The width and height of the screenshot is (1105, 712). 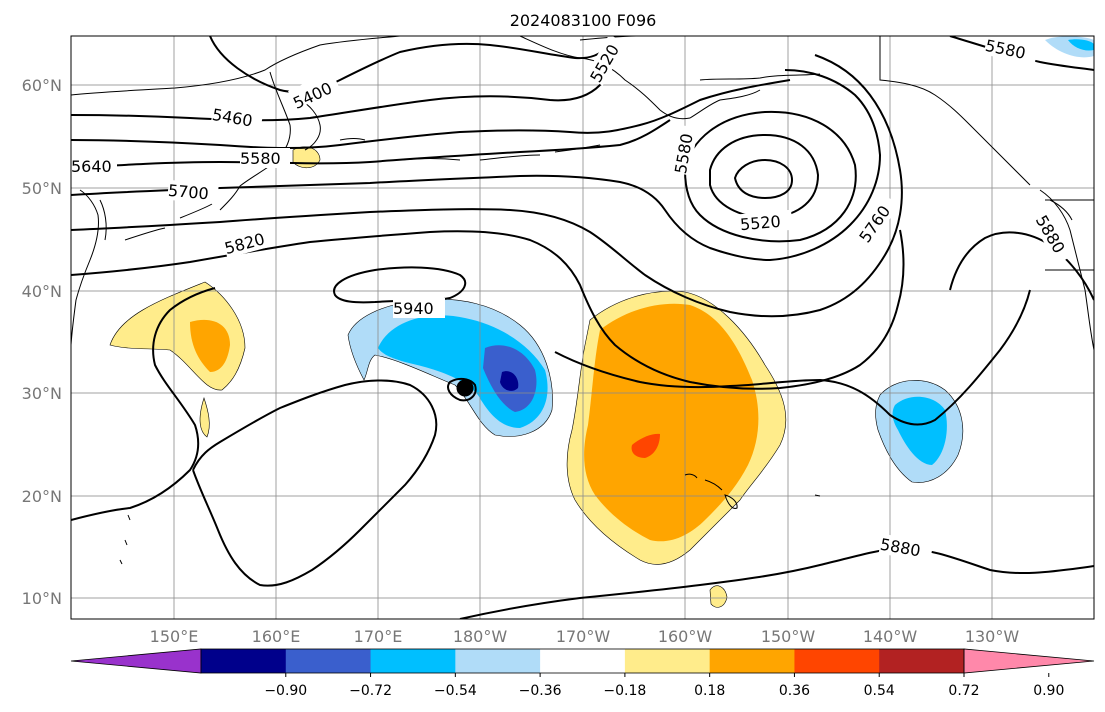 I want to click on colorbar-tick-label: −0.54, so click(x=455, y=691).